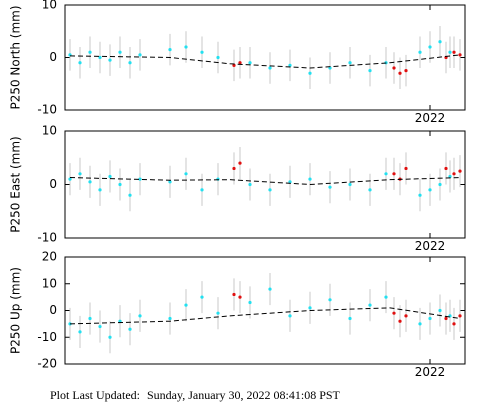 The height and width of the screenshot is (404, 481). I want to click on y-axis-label: P250 Up (mm), so click(16, 310).